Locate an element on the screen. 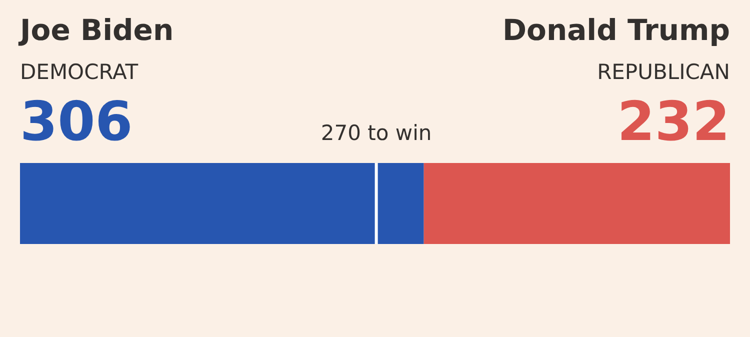 This screenshot has height=337, width=750. text: REPUBLICAN is located at coordinates (663, 72).